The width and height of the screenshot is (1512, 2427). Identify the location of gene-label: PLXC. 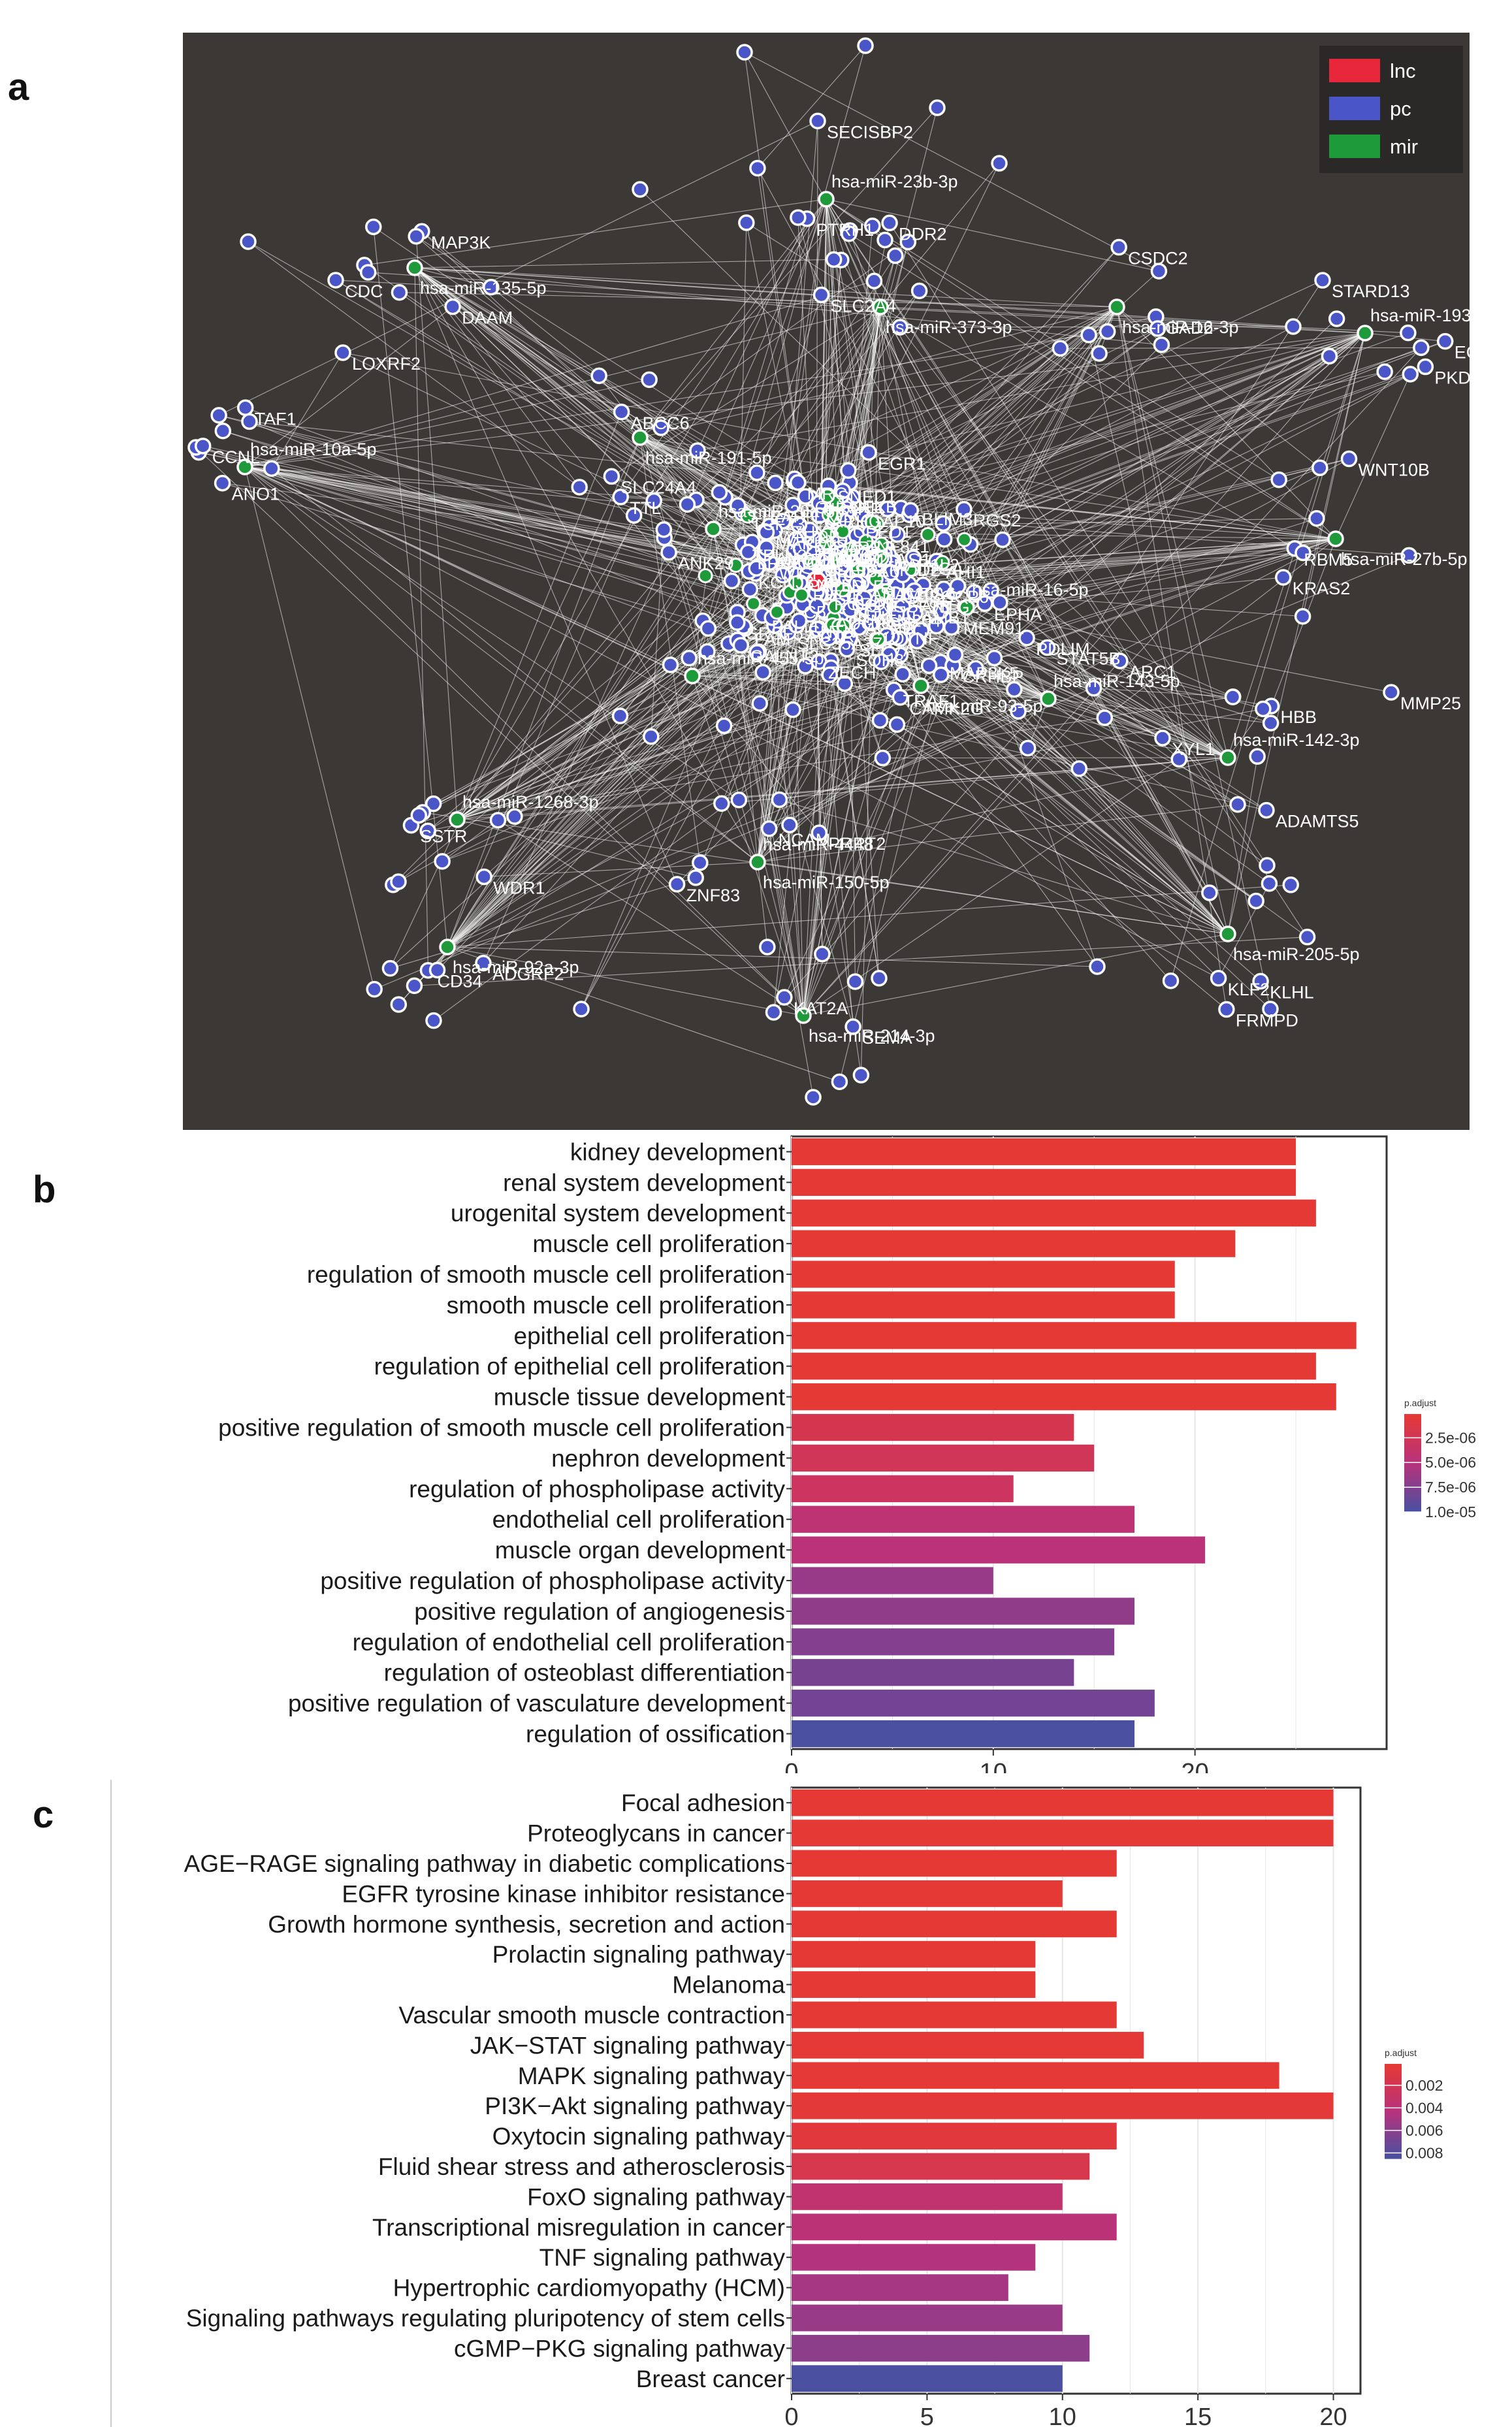
(825, 516).